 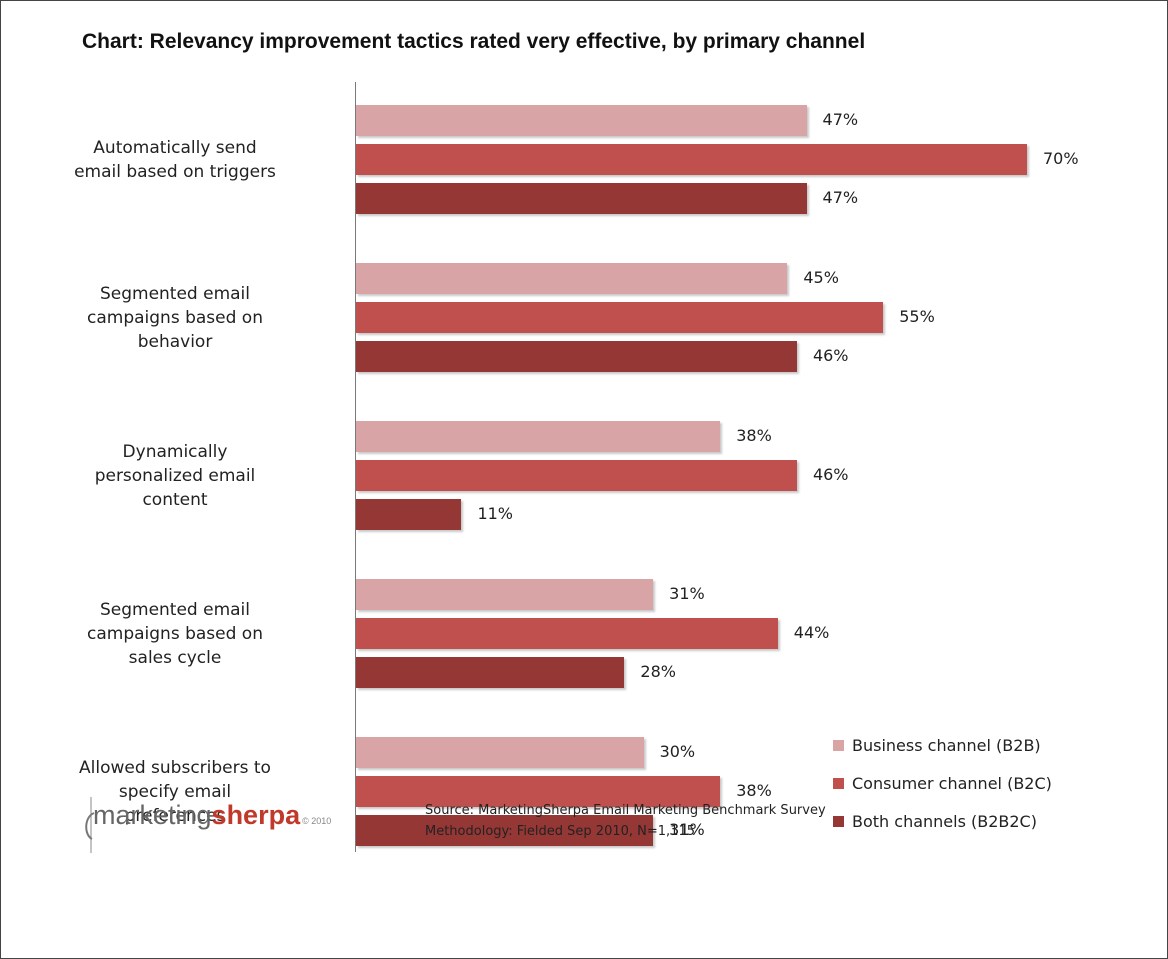 I want to click on category-label-line: Automatically send, so click(x=175, y=147).